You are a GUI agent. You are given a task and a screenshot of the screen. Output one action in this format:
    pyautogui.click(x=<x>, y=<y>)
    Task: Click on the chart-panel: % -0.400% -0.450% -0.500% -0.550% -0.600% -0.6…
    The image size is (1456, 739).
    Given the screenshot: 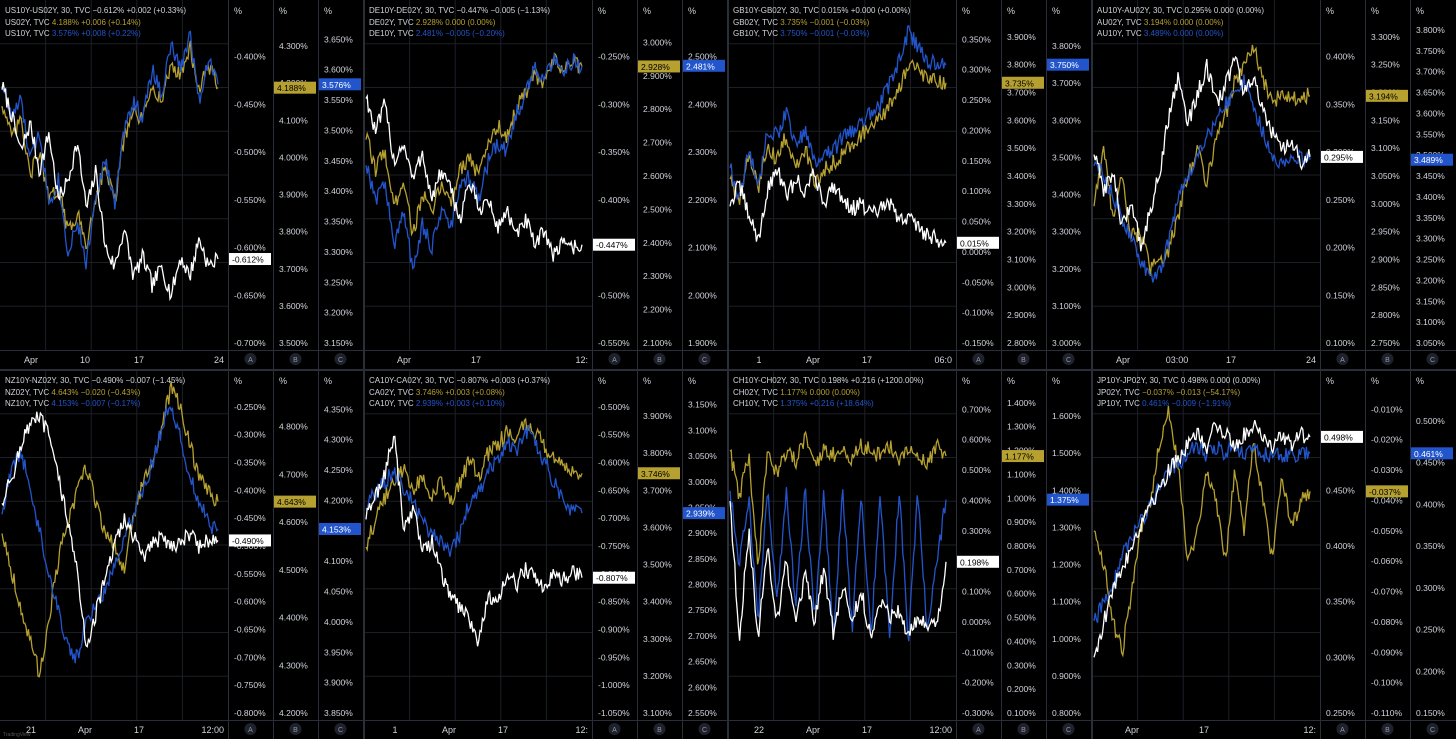 What is the action you would take?
    pyautogui.click(x=182, y=184)
    